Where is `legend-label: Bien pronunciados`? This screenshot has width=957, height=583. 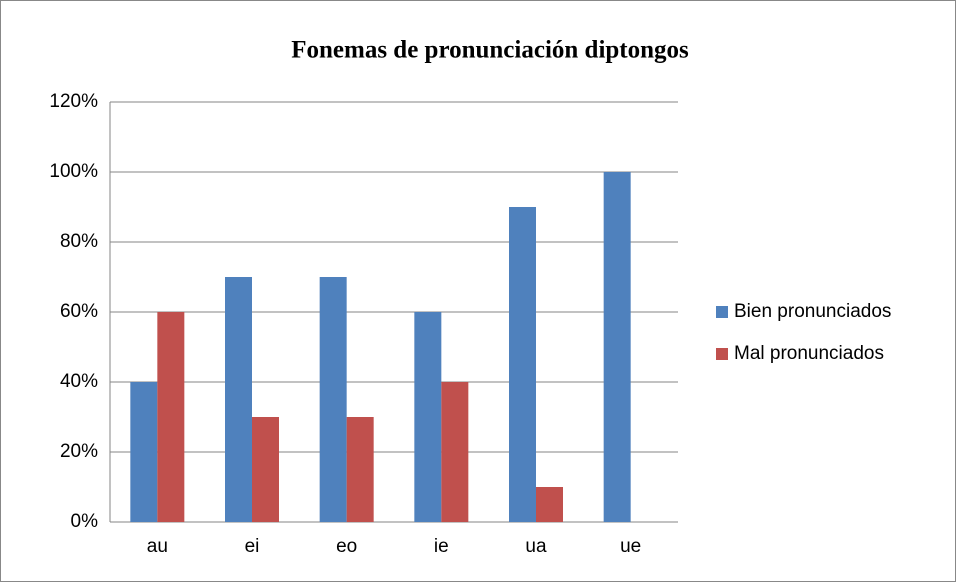 legend-label: Bien pronunciados is located at coordinates (812, 311).